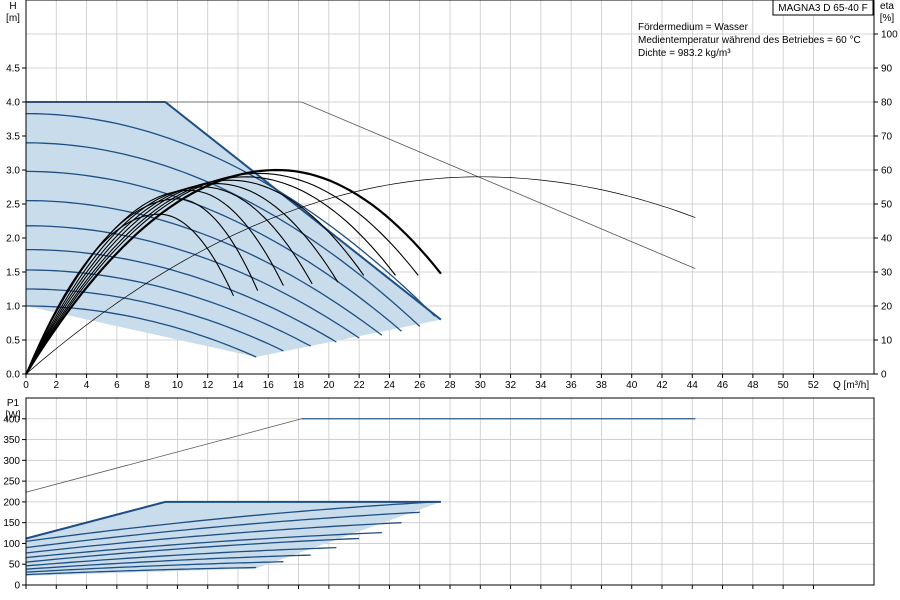 This screenshot has height=600, width=900. Describe the element at coordinates (13, 403) in the screenshot. I see `power-y-axis-label: P1` at that location.